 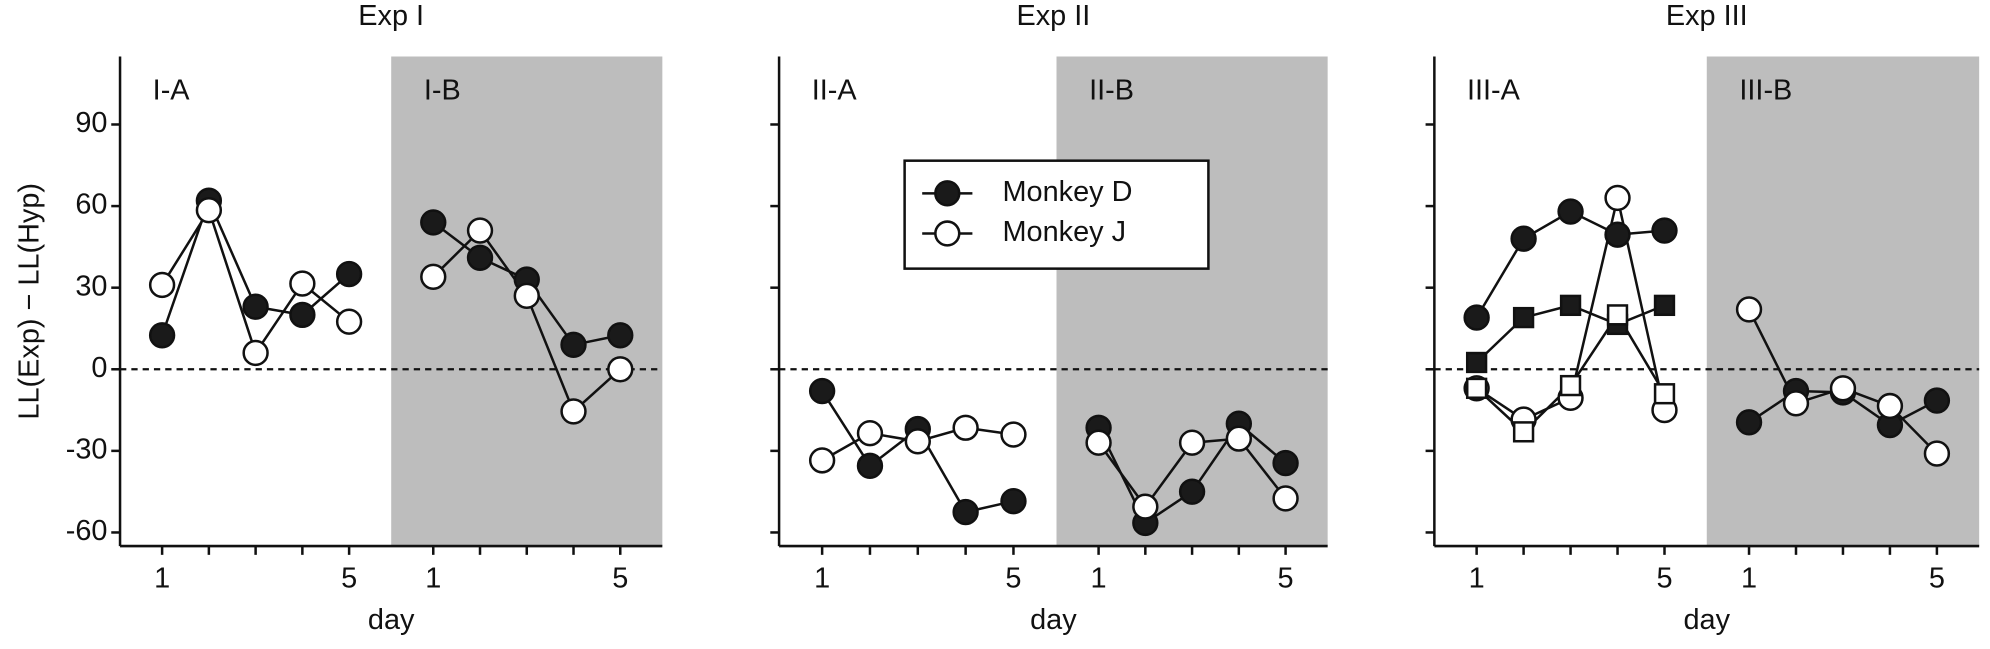 I want to click on chart-title: Exp I, so click(x=391, y=16).